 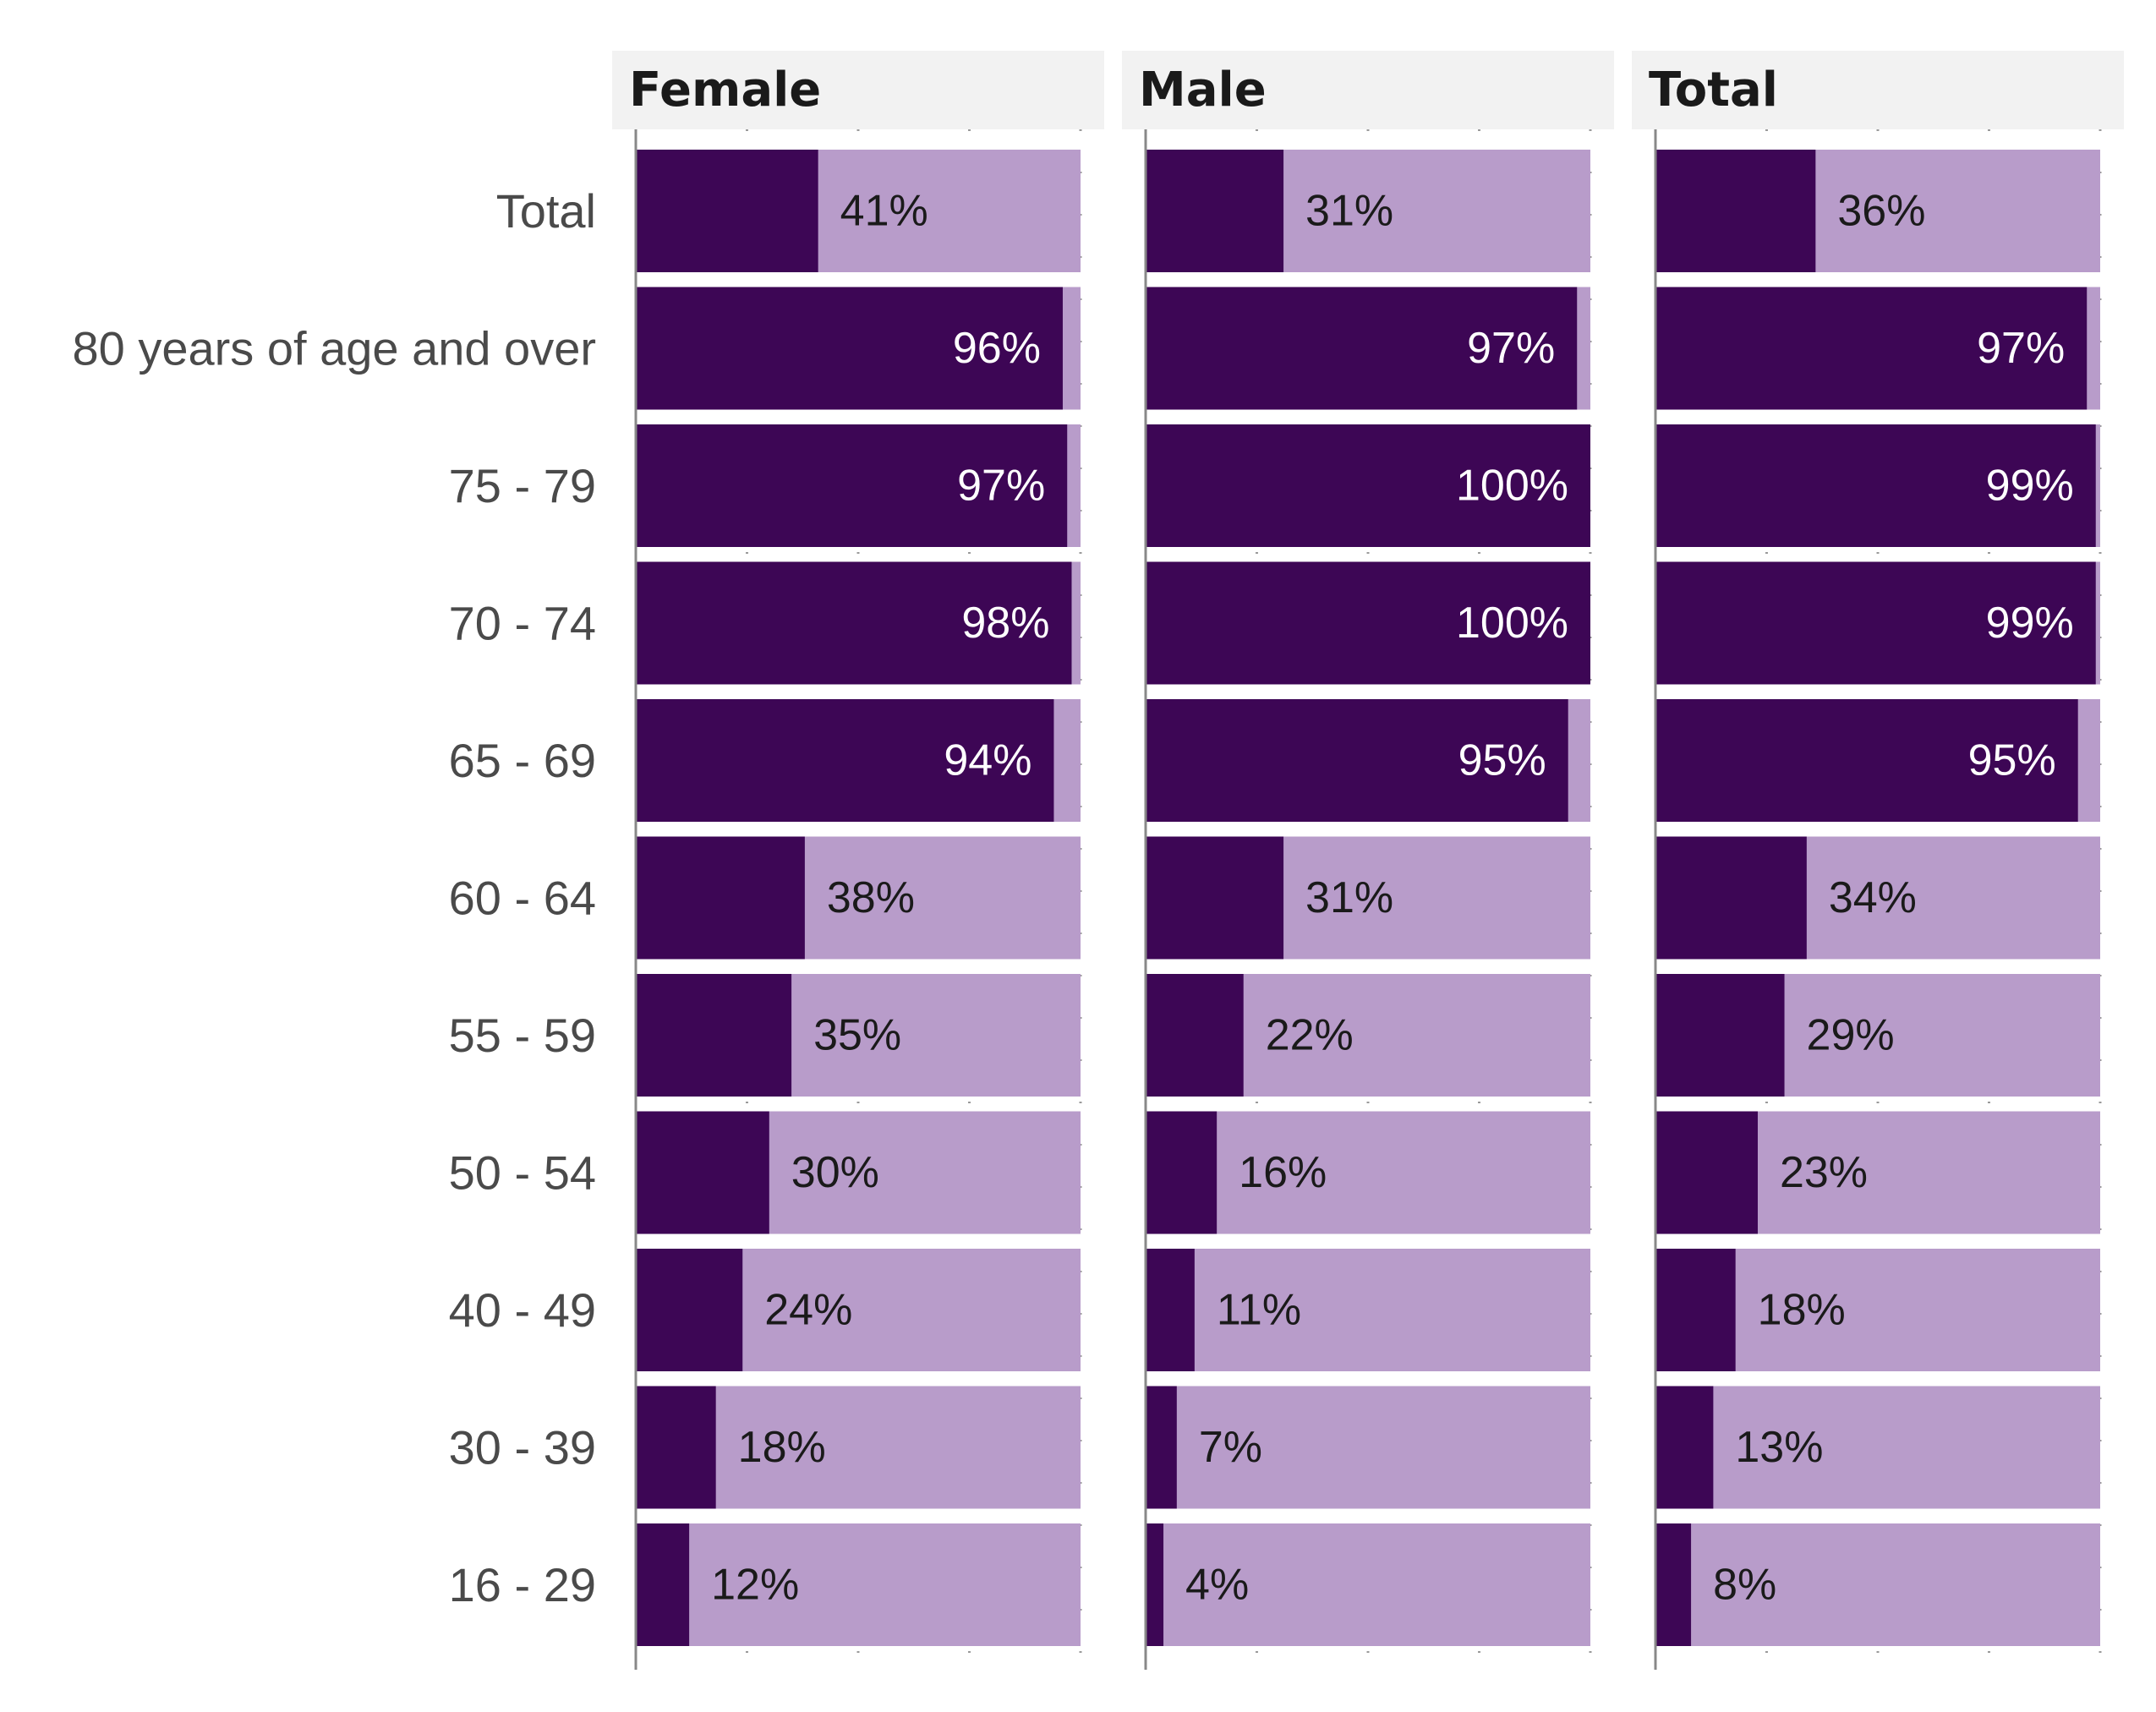 What do you see at coordinates (1283, 1172) in the screenshot?
I see `data-label: 16%` at bounding box center [1283, 1172].